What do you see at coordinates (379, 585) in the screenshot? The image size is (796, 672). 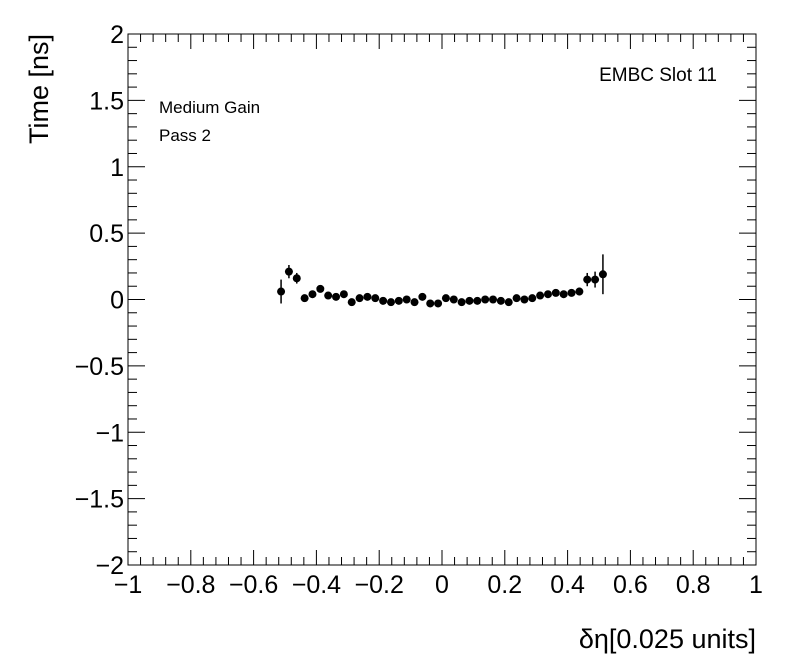 I see `x-tick-label: −0.2` at bounding box center [379, 585].